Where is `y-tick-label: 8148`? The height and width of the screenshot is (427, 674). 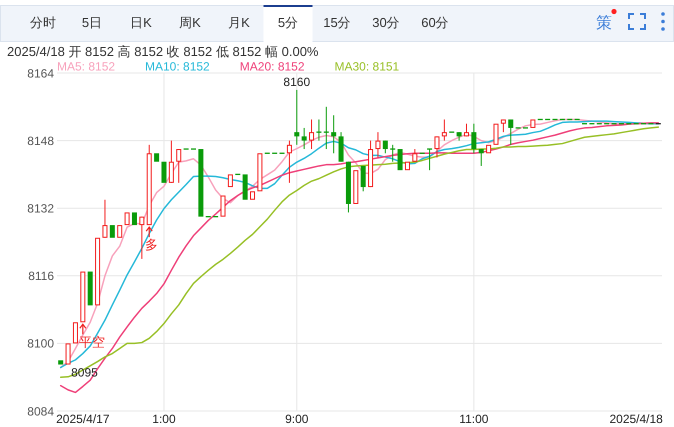
y-tick-label: 8148 is located at coordinates (40, 141).